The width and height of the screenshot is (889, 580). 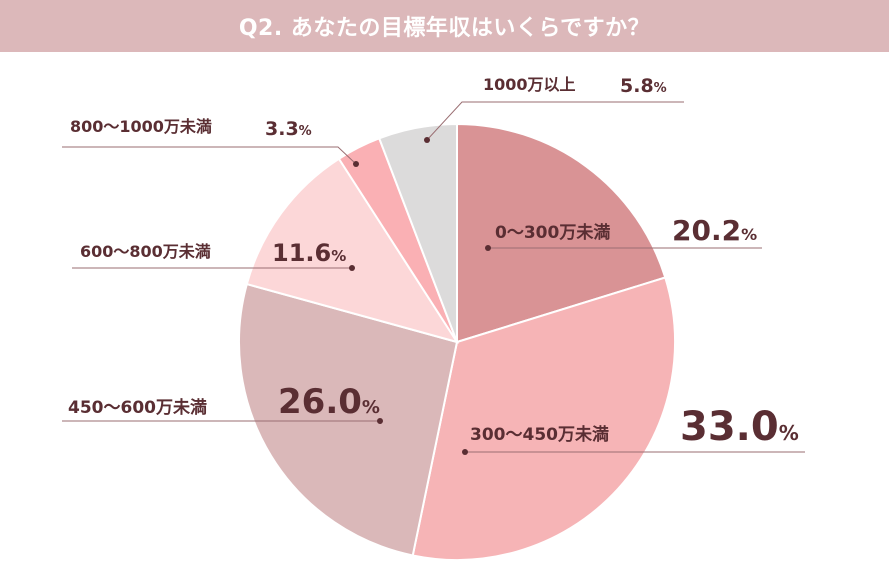 What do you see at coordinates (222, 403) in the screenshot?
I see `slice-label-group: 450〜600万未満 26.0%` at bounding box center [222, 403].